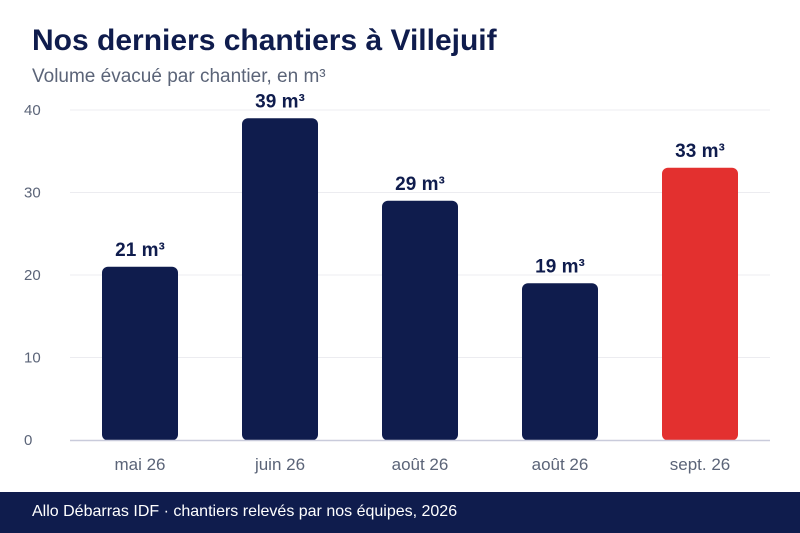  What do you see at coordinates (32, 193) in the screenshot?
I see `y-tick-label: 30` at bounding box center [32, 193].